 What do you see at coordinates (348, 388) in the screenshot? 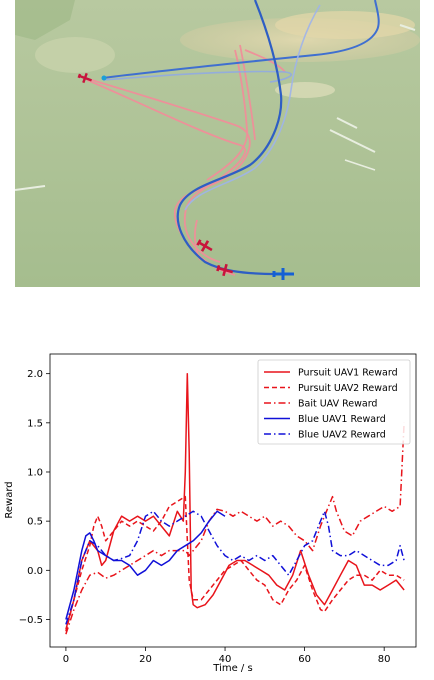
I see `legend-label: Pursuit UAV2 Reward` at bounding box center [348, 388].